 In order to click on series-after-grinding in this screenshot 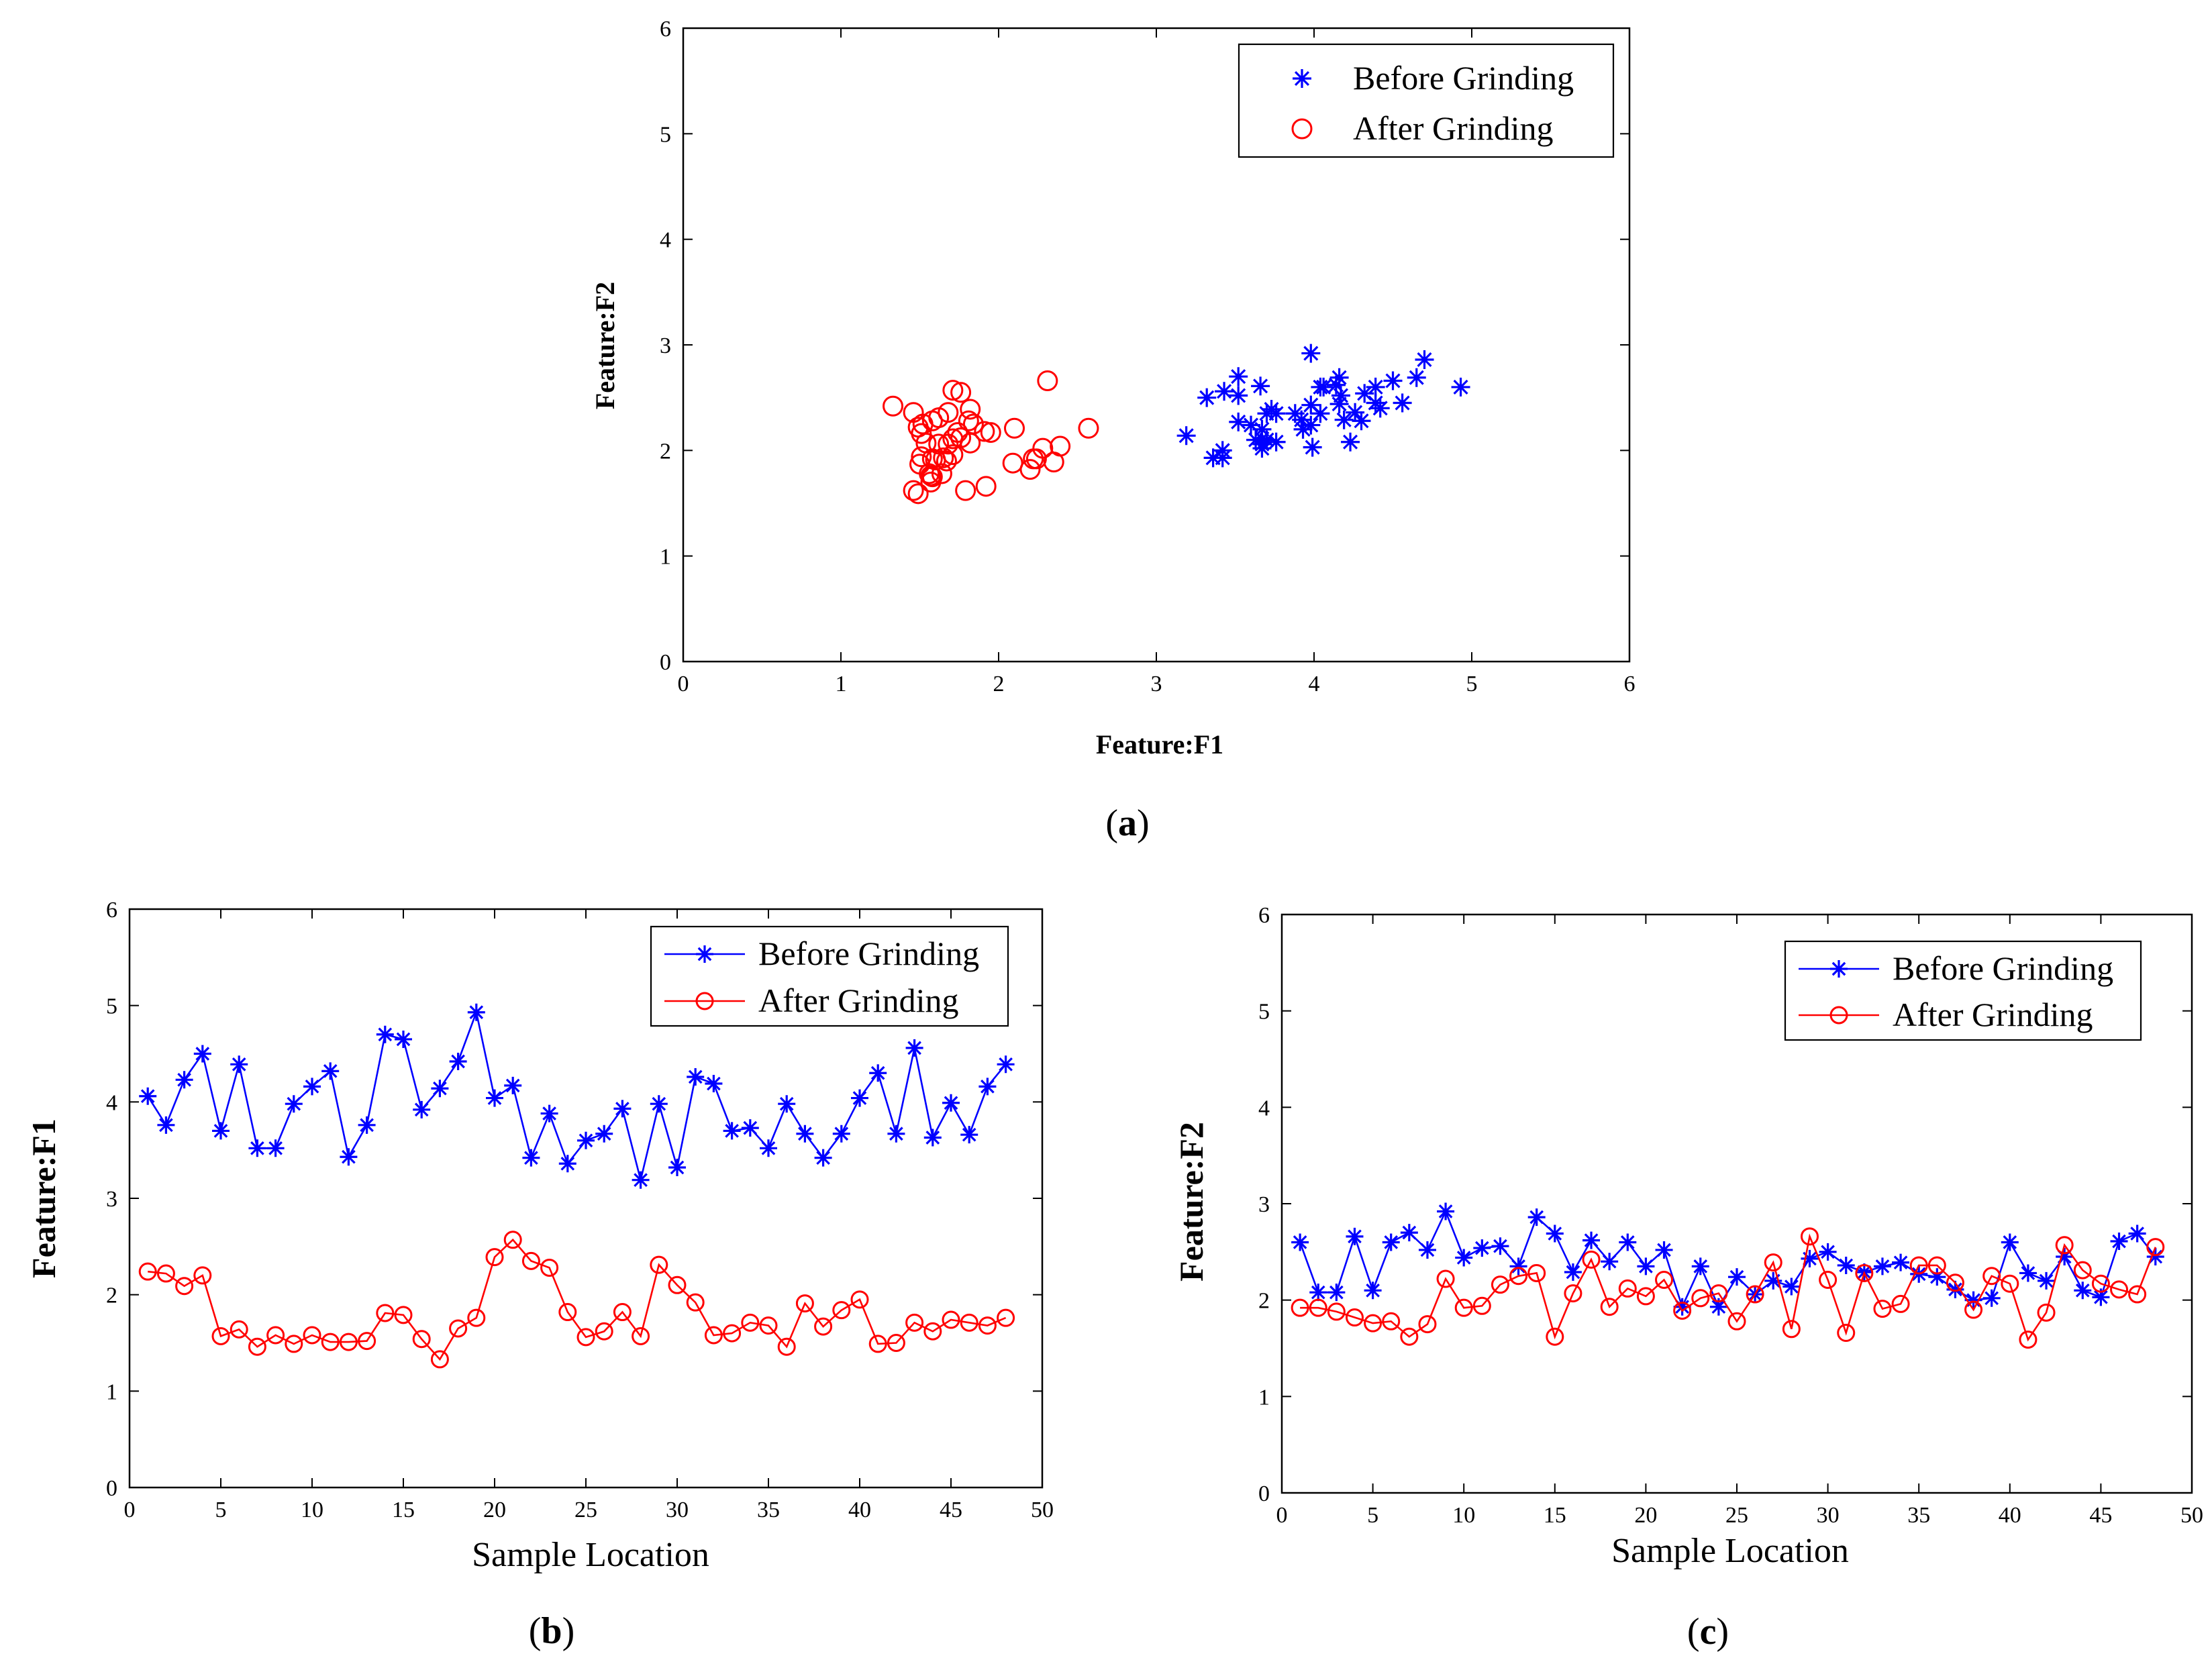, I will do `click(991, 437)`.